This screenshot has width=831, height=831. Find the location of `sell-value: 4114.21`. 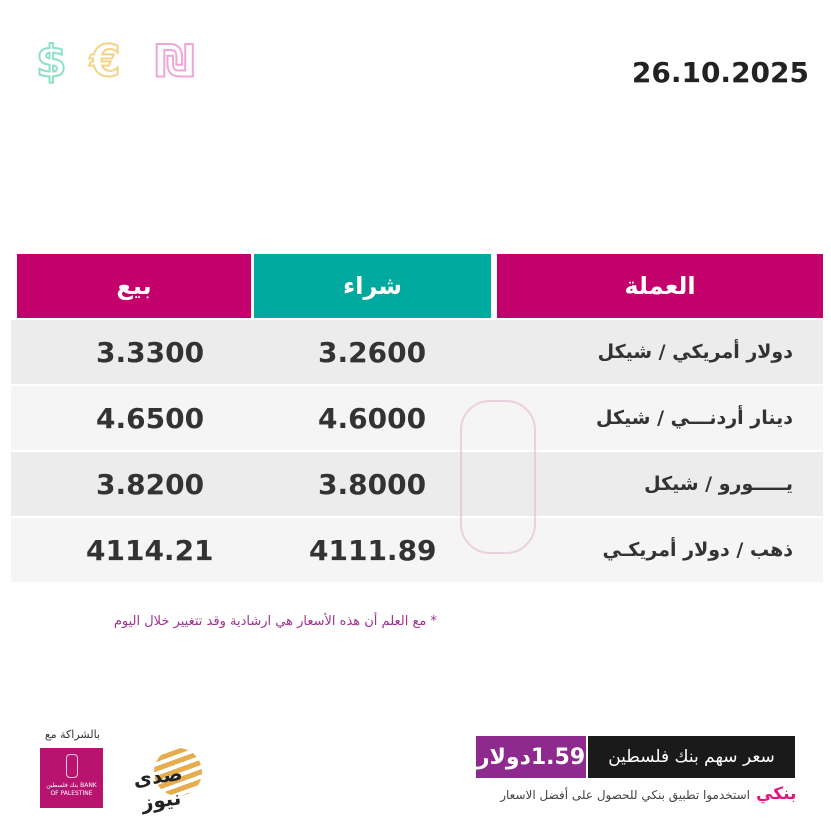

sell-value: 4114.21 is located at coordinates (150, 550).